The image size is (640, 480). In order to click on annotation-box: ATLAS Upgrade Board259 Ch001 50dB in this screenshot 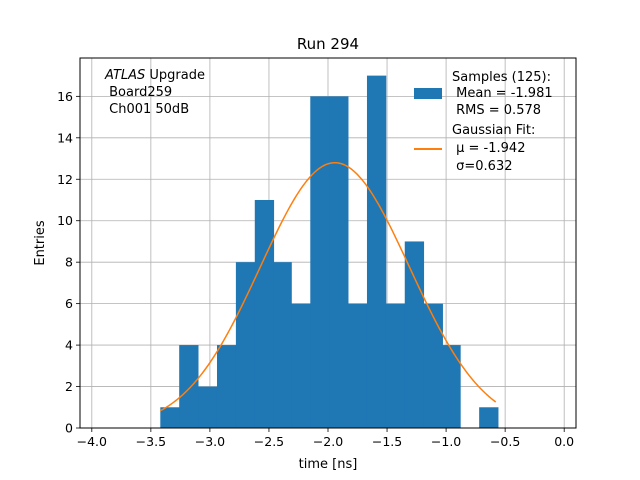, I will do `click(154, 92)`.